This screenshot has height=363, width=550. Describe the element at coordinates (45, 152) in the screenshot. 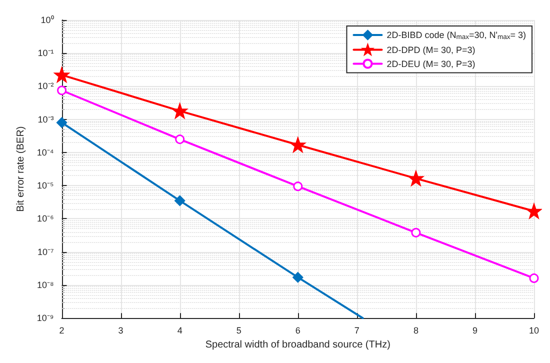

I see `y-tick-label: 10⁻⁴` at that location.